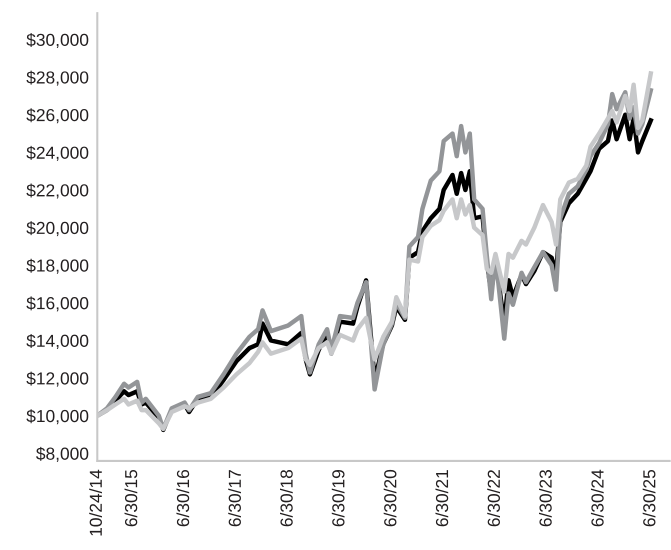 This screenshot has height=550, width=671. Describe the element at coordinates (57, 342) in the screenshot. I see `y-tick-label: $14,000` at that location.